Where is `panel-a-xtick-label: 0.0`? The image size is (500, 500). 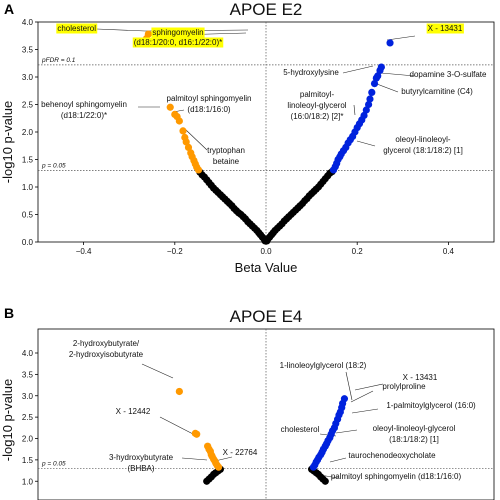
panel-a-xtick-label: 0.0 is located at coordinates (266, 251).